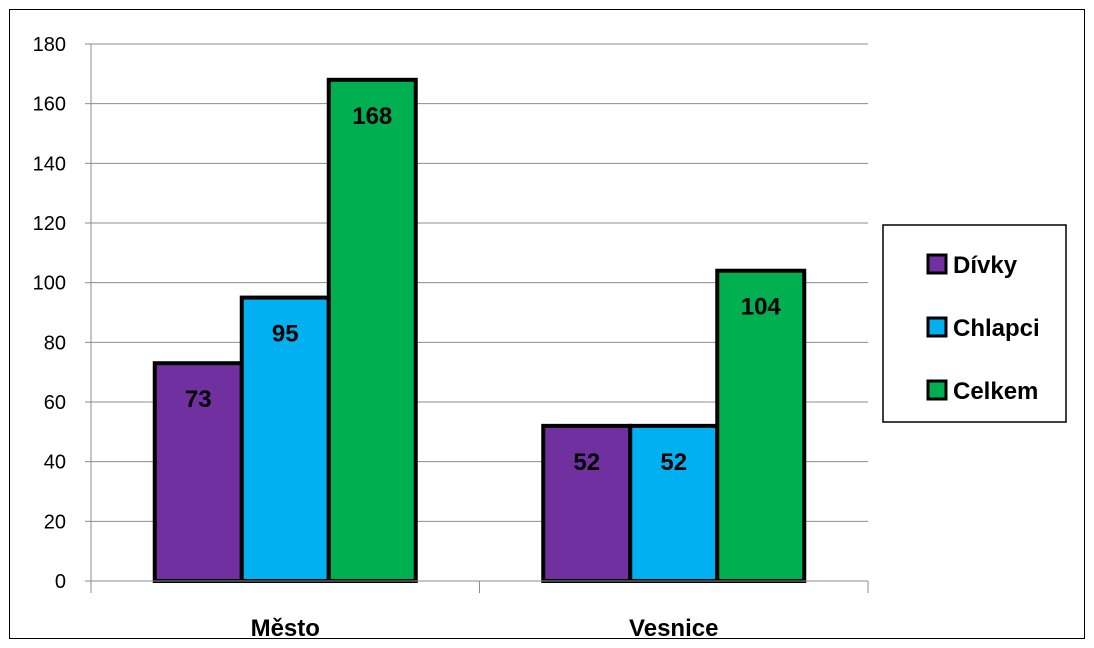  What do you see at coordinates (55, 403) in the screenshot?
I see `y-tick-label: 60` at bounding box center [55, 403].